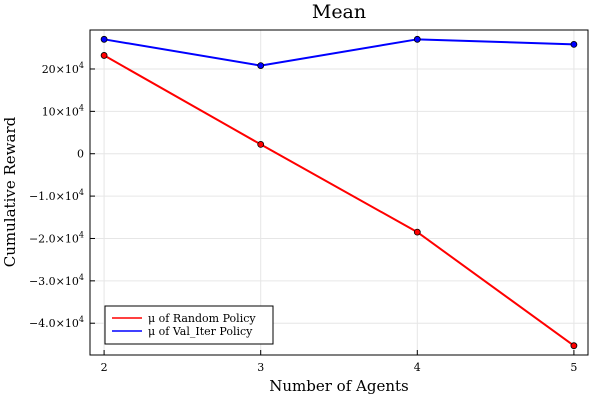 This screenshot has width=600, height=400. I want to click on y-tick-label: −1.0×10⁴, so click(56, 195).